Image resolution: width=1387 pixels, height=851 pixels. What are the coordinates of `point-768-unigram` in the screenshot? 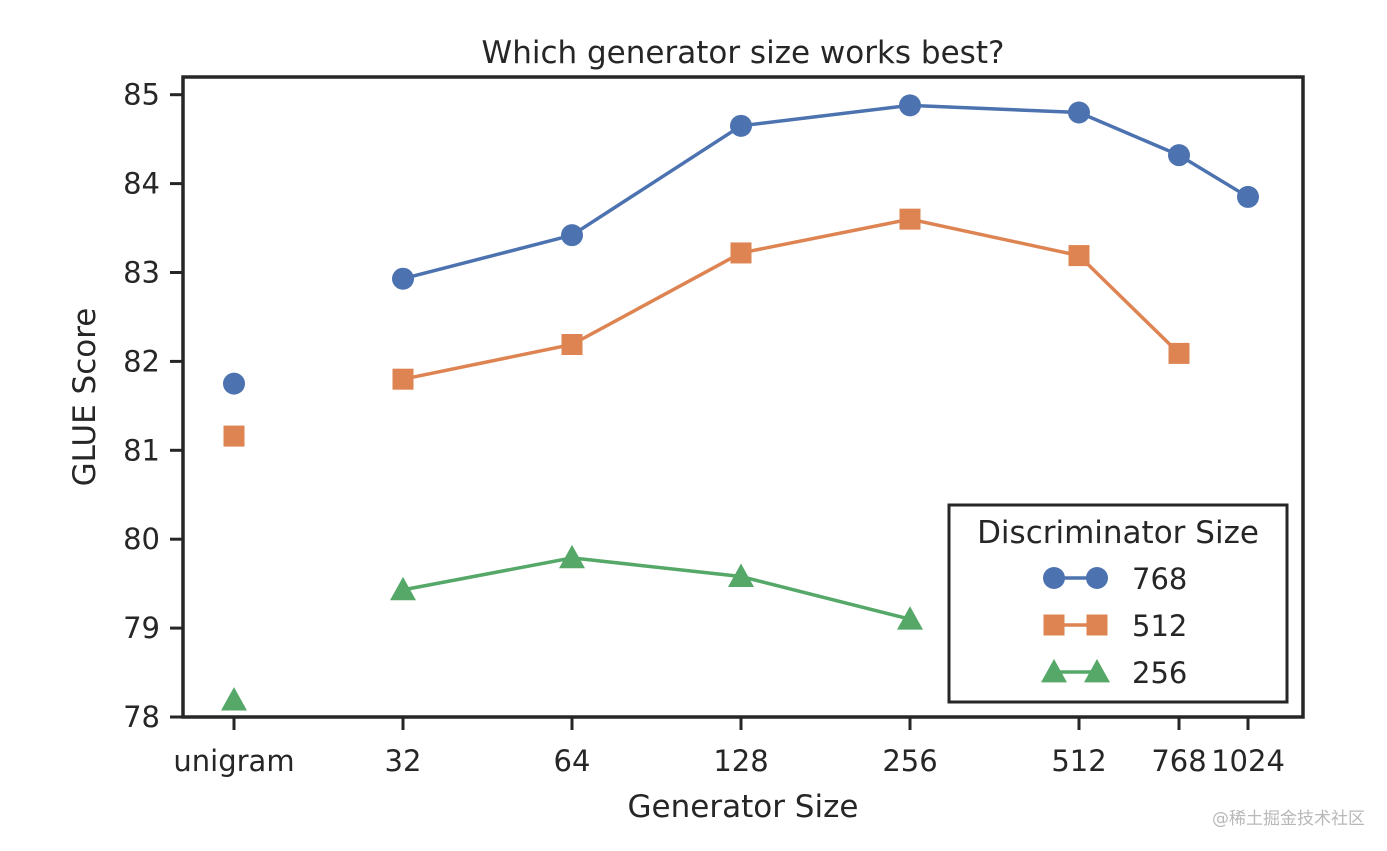 It's located at (234, 383).